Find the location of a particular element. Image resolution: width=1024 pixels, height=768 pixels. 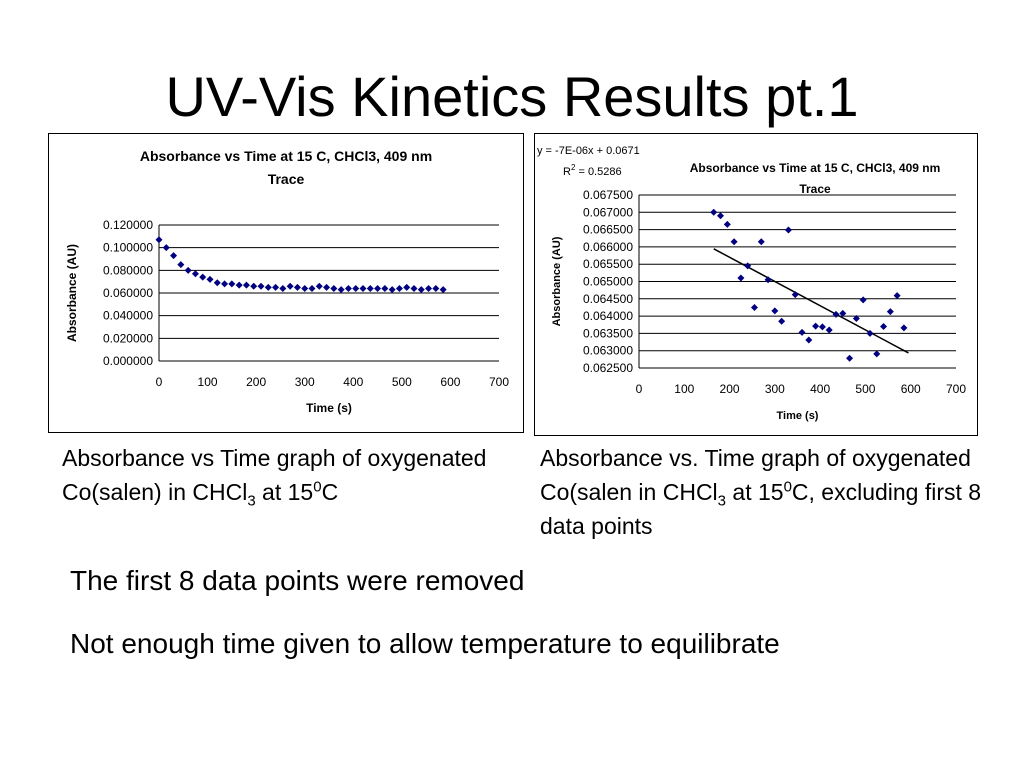

y-tick-label: 0.000000 is located at coordinates (128, 361).